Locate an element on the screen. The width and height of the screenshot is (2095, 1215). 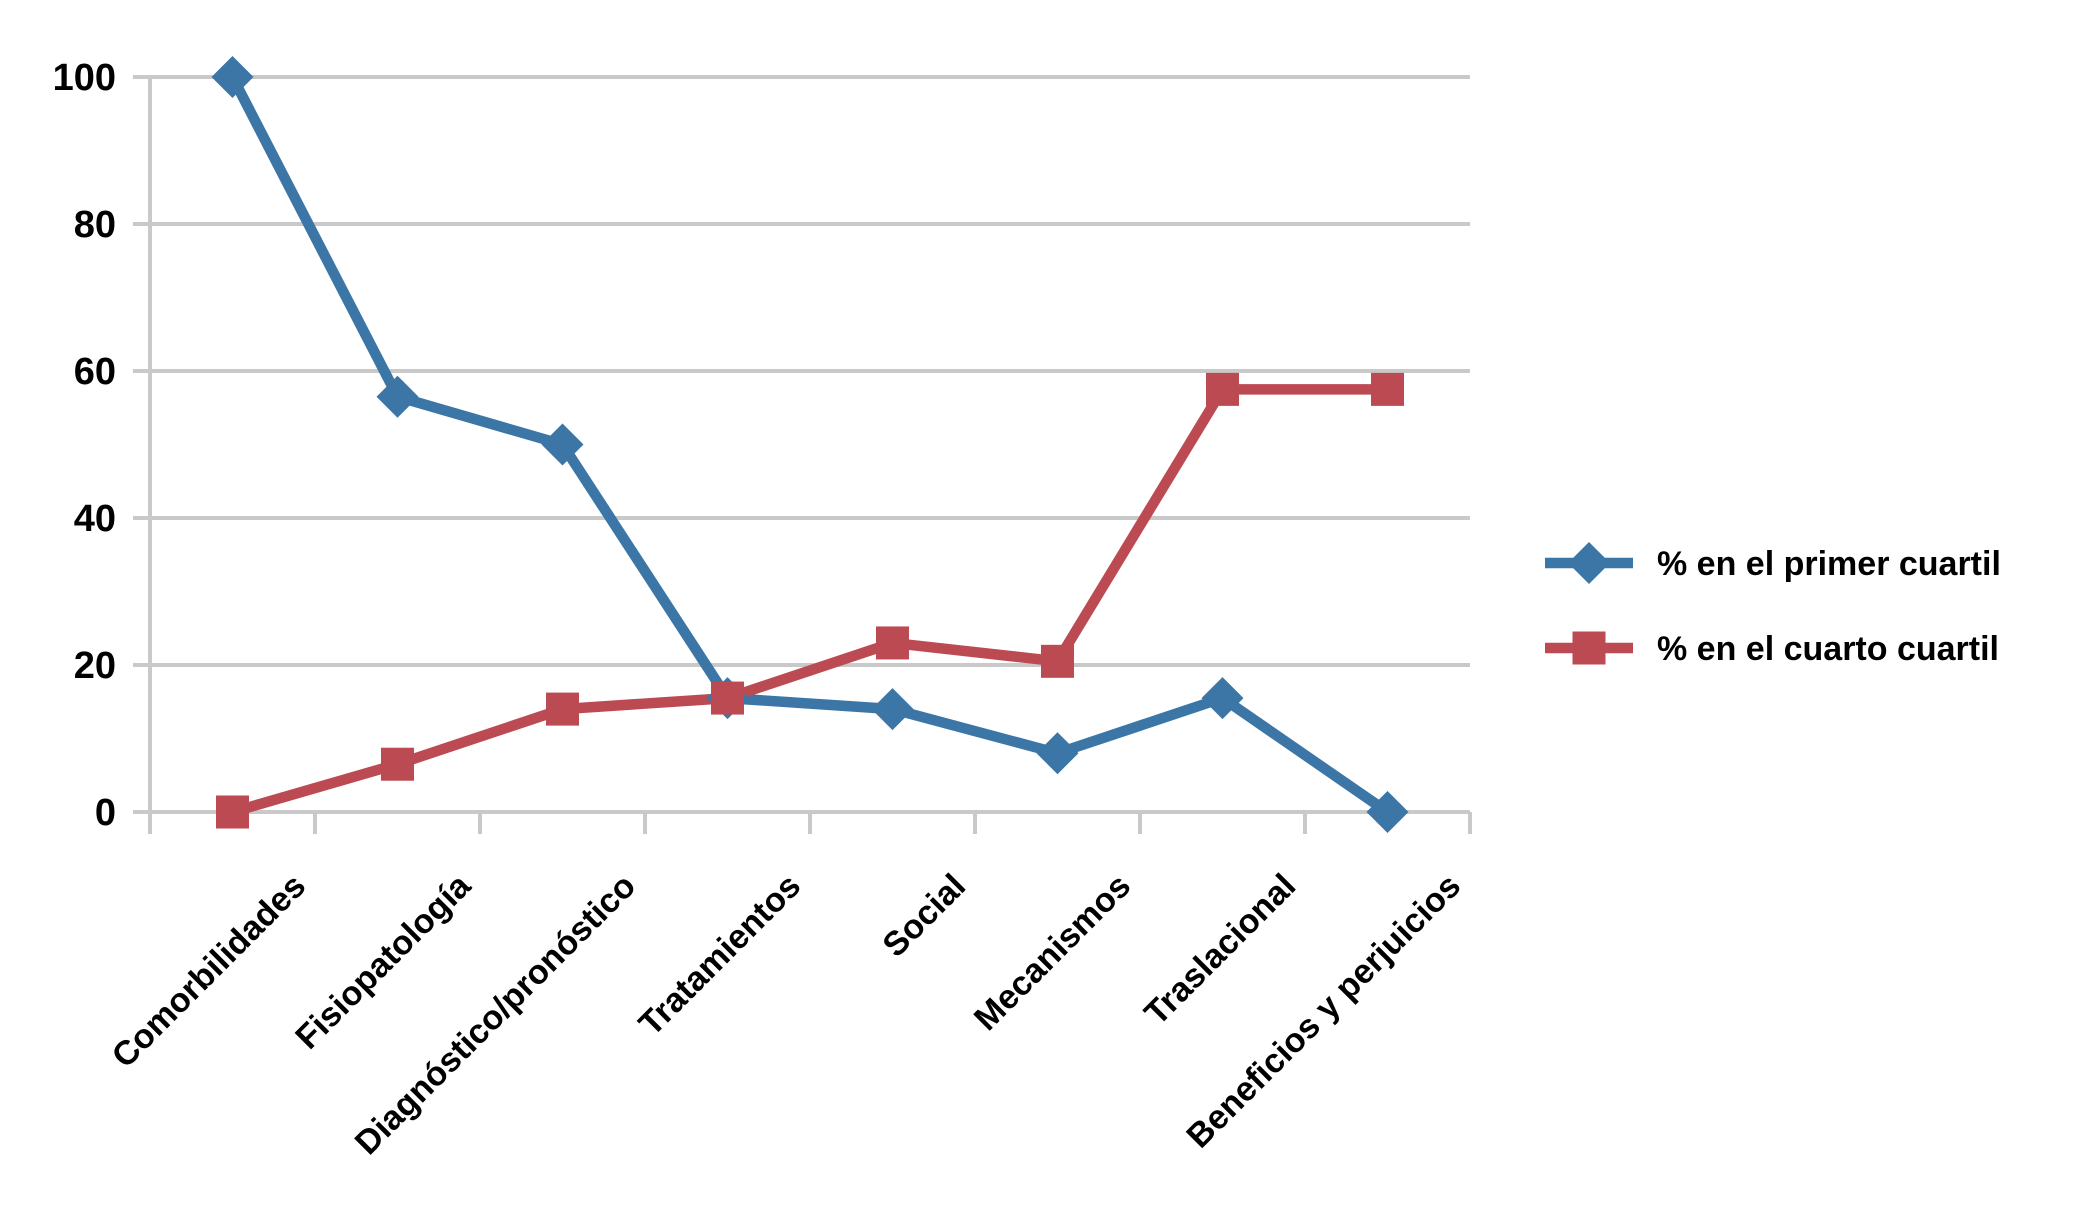
legend-item: % en el primer cuartil is located at coordinates (1773, 563).